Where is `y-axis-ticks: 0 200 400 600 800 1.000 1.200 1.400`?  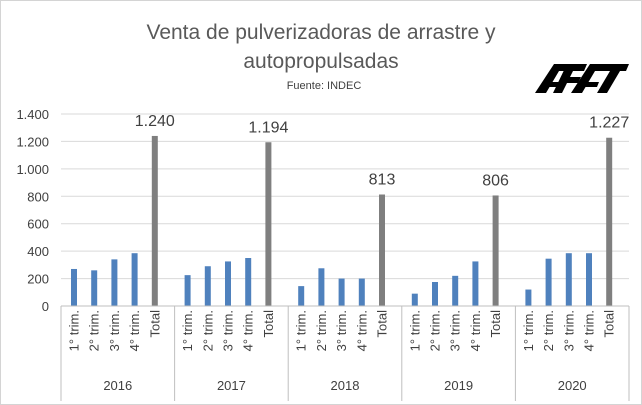
y-axis-ticks: 0 200 400 600 800 1.000 1.200 1.400 is located at coordinates (32, 210).